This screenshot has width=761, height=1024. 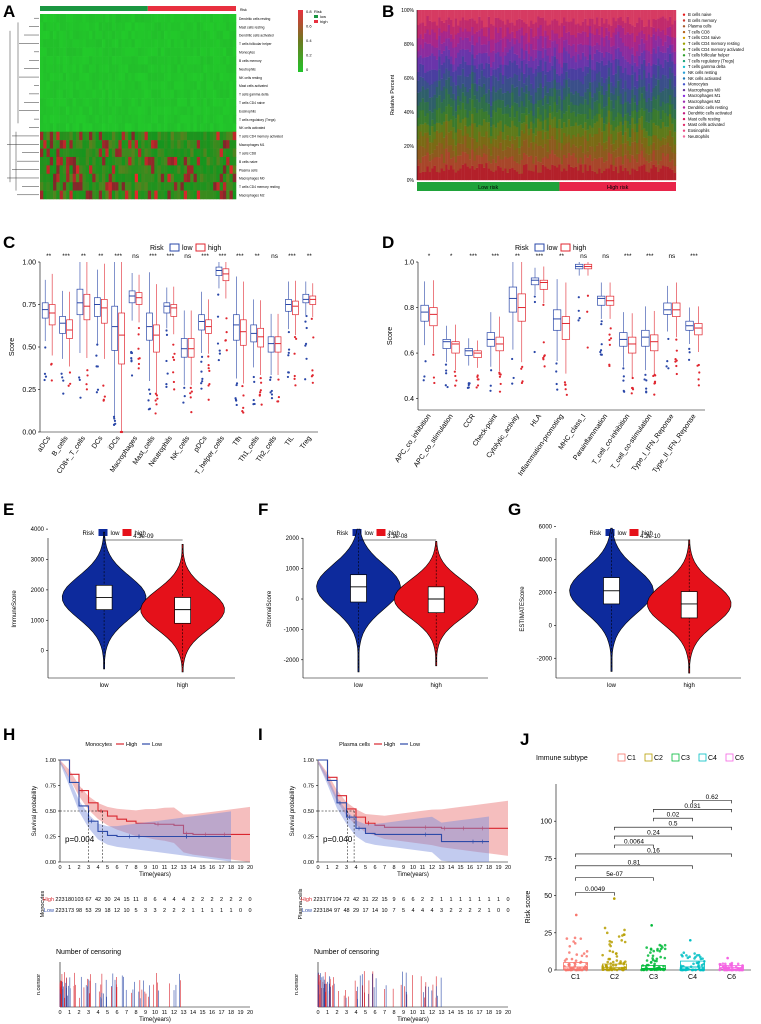 What do you see at coordinates (729, 757) in the screenshot?
I see `legend-key` at bounding box center [729, 757].